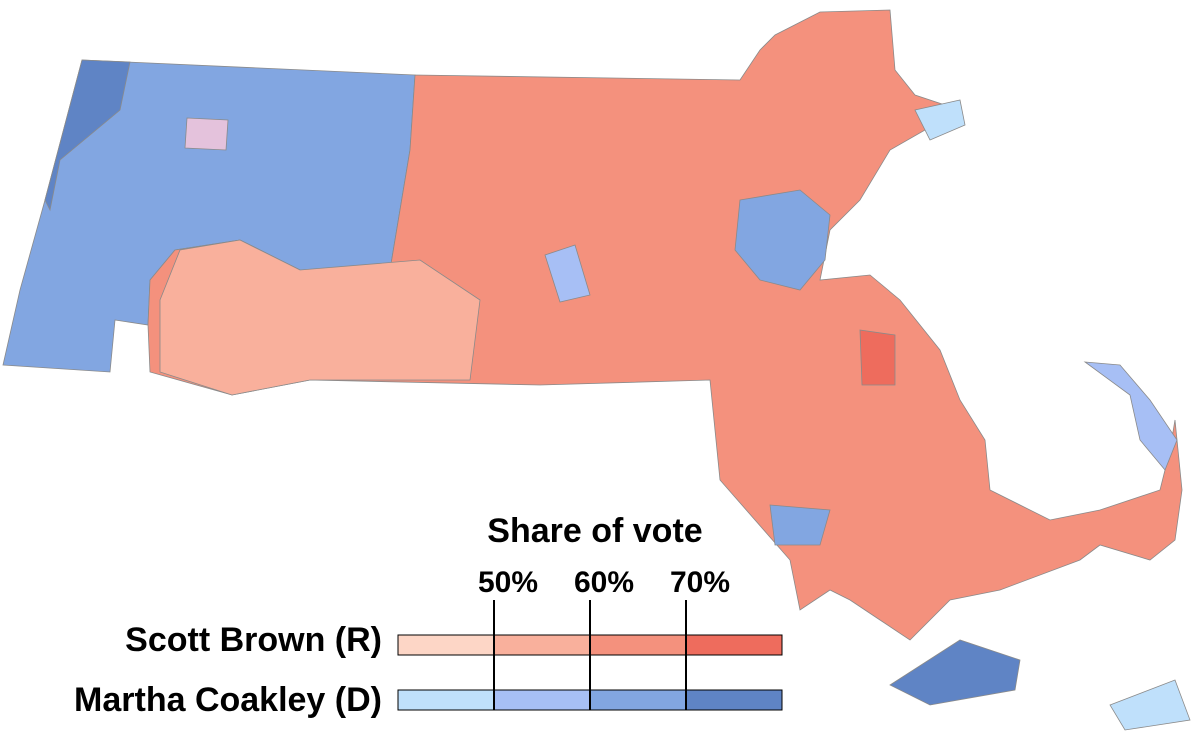 The width and height of the screenshot is (1193, 733). Describe the element at coordinates (594, 531) in the screenshot. I see `legend-title: Share of vote` at that location.